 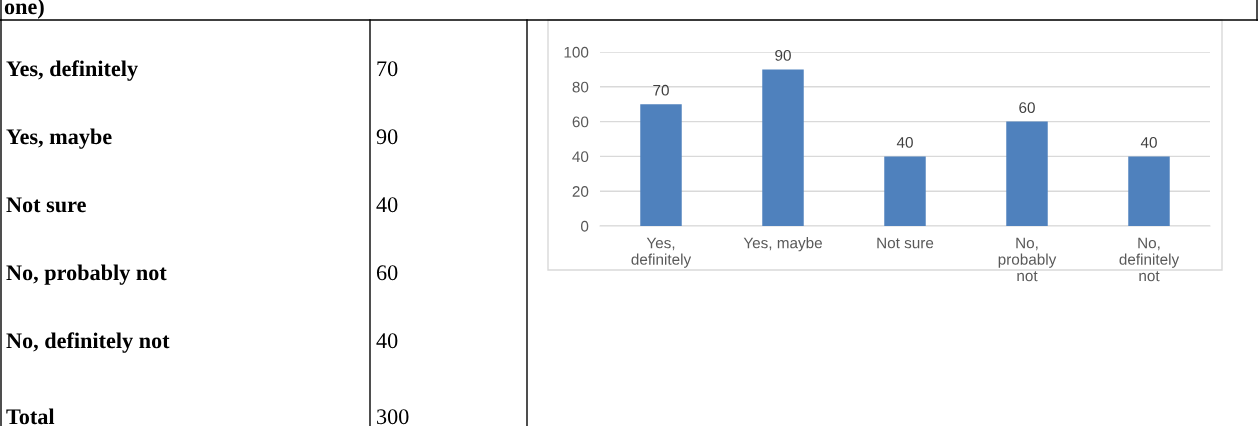 I want to click on y-tick-label: 0, so click(x=584, y=226).